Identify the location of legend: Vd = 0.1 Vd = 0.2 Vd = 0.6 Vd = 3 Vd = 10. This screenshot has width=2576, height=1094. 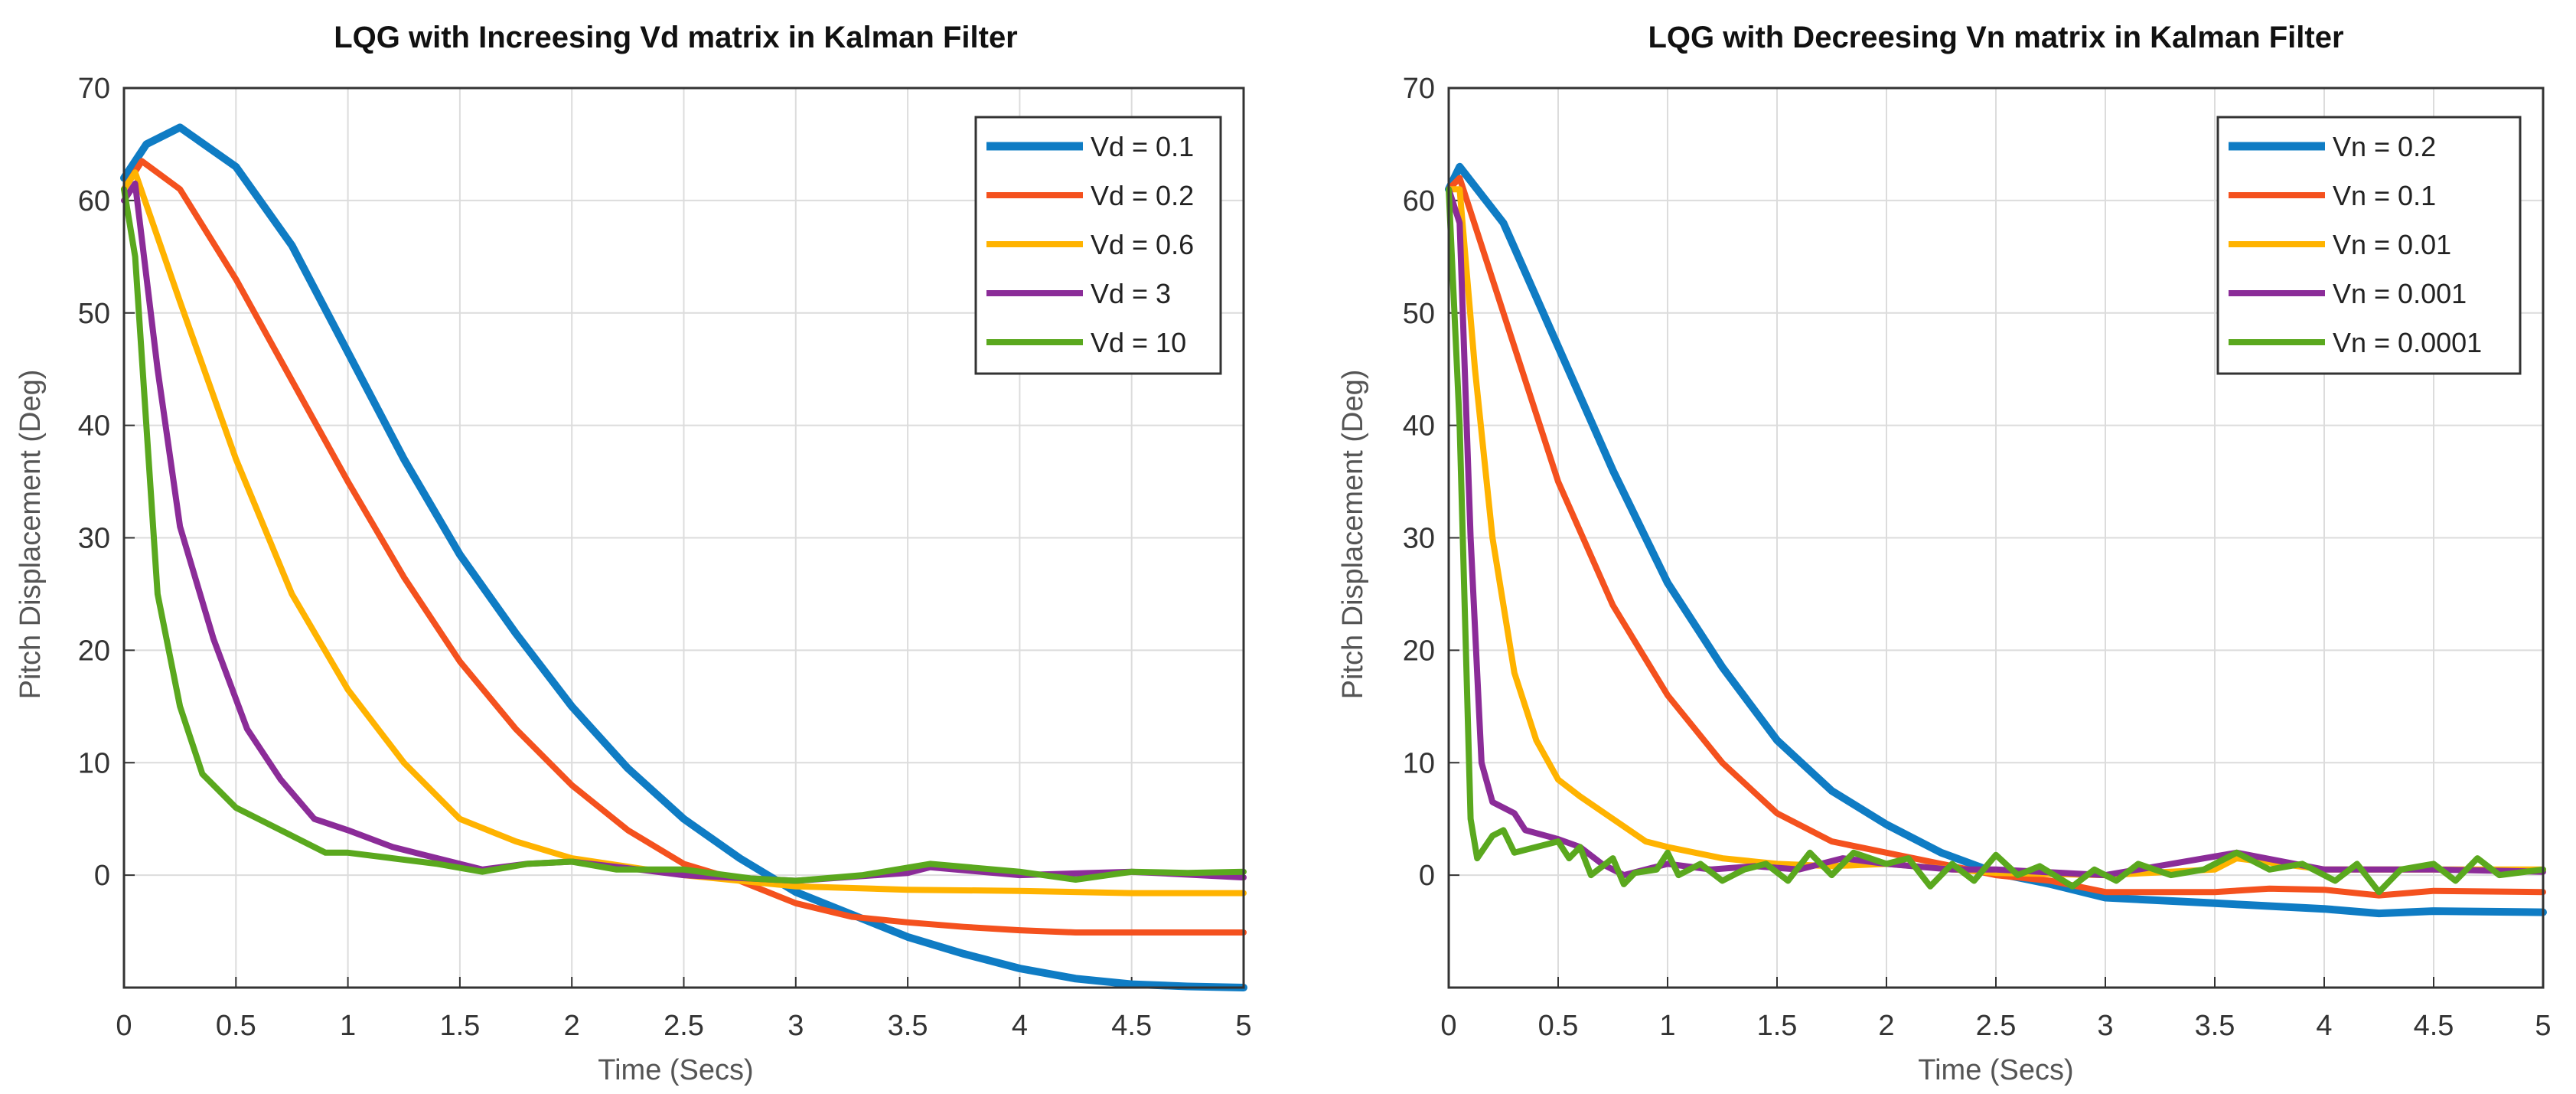
(1098, 245).